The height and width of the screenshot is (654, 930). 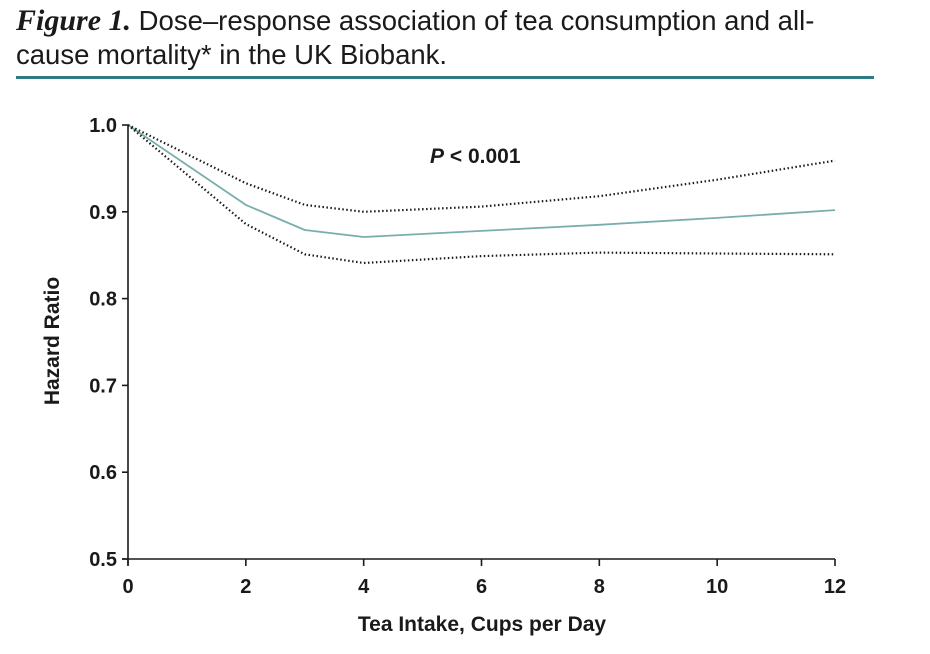 What do you see at coordinates (445, 77) in the screenshot?
I see `title-divider` at bounding box center [445, 77].